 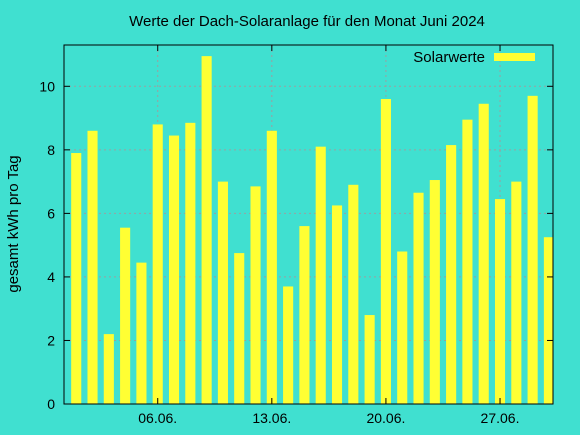 What do you see at coordinates (51, 150) in the screenshot?
I see `y-tick-label: 8` at bounding box center [51, 150].